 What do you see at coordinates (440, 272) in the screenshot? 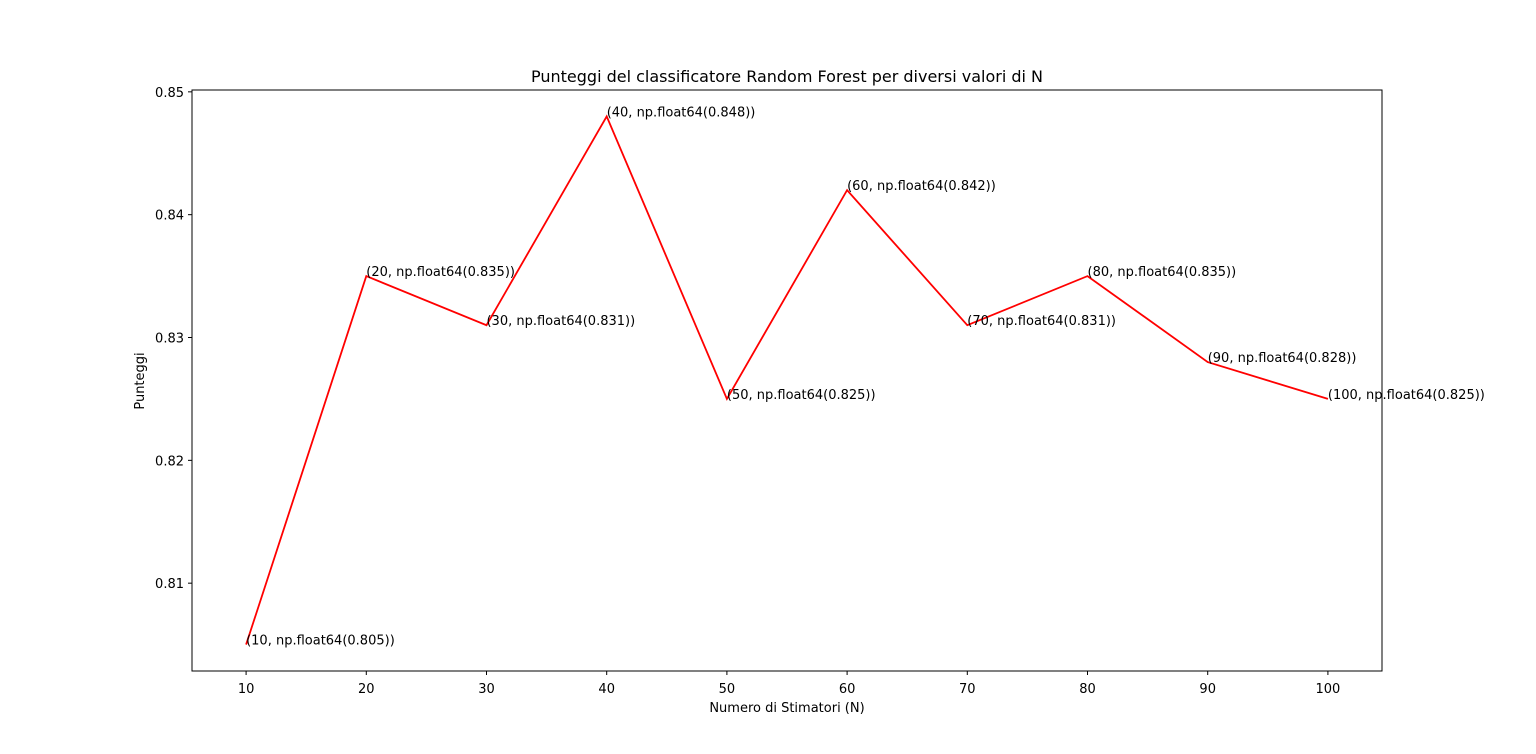
I see `point-label: (20, np.float64(0.835))` at bounding box center [440, 272].